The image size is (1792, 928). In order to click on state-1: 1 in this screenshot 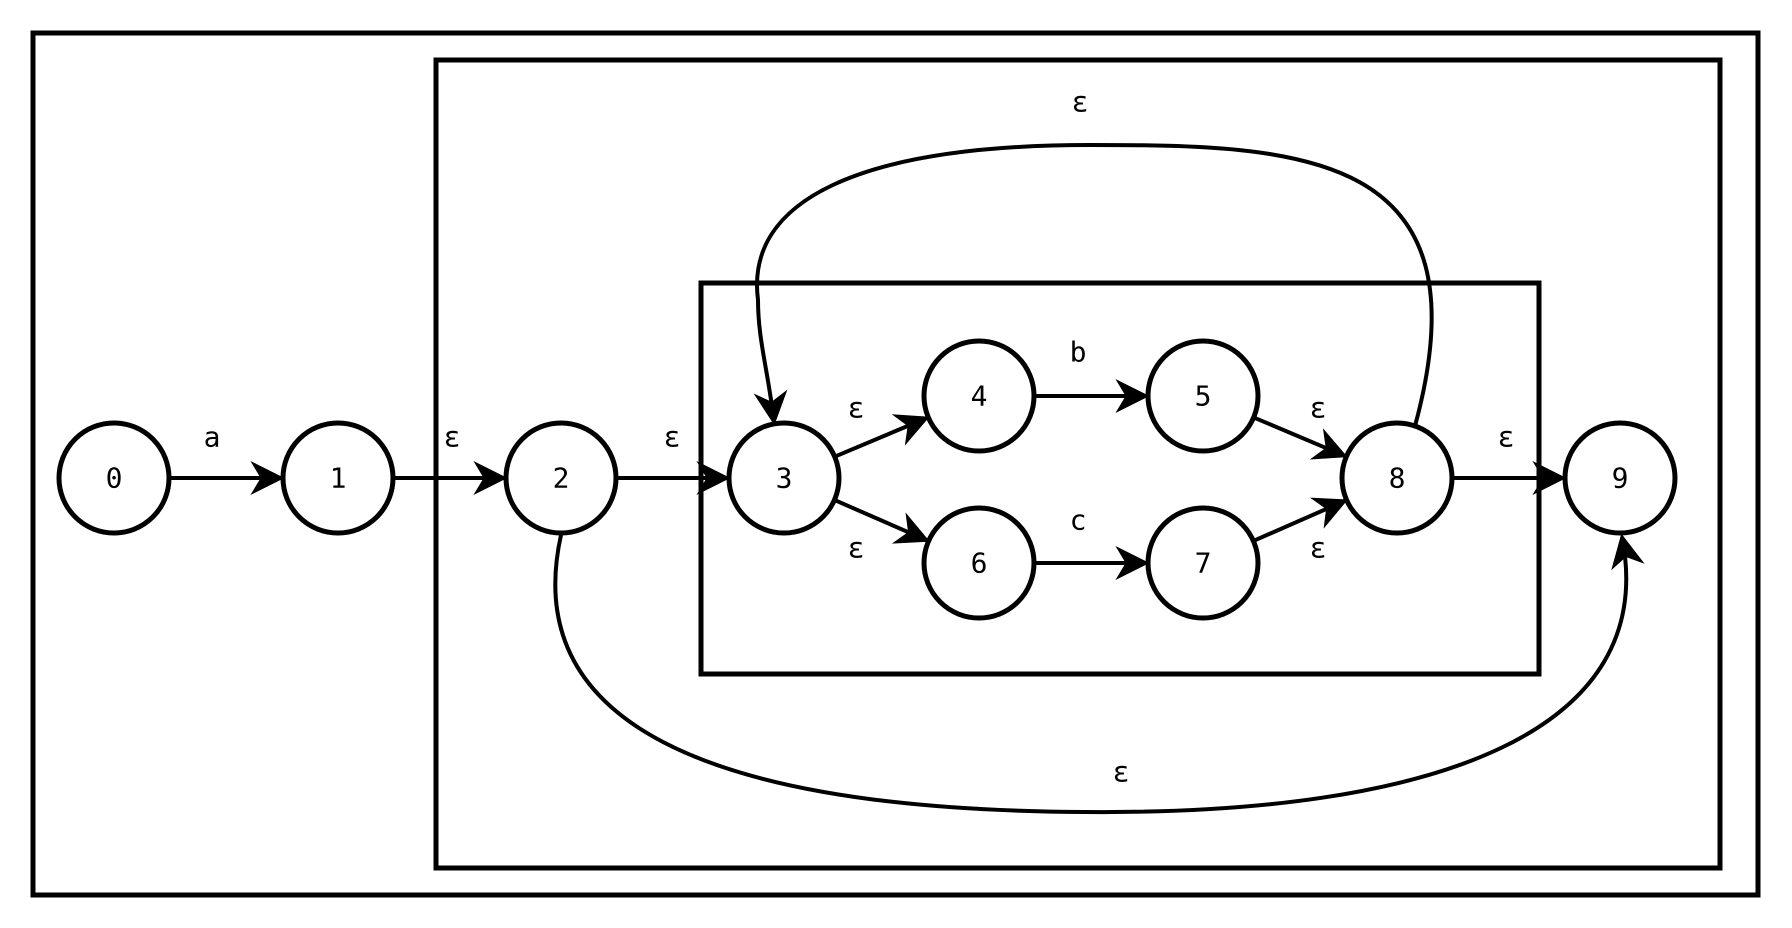, I will do `click(338, 478)`.